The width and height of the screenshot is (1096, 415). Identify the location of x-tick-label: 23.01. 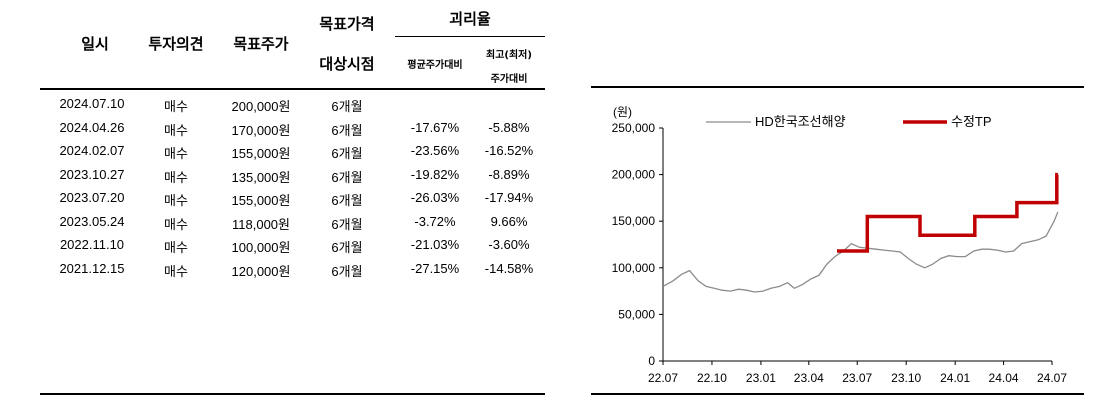
(761, 378).